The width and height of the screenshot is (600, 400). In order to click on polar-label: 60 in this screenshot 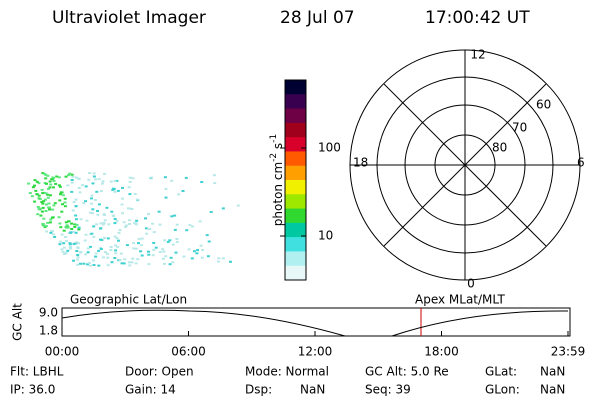, I will do `click(543, 105)`.